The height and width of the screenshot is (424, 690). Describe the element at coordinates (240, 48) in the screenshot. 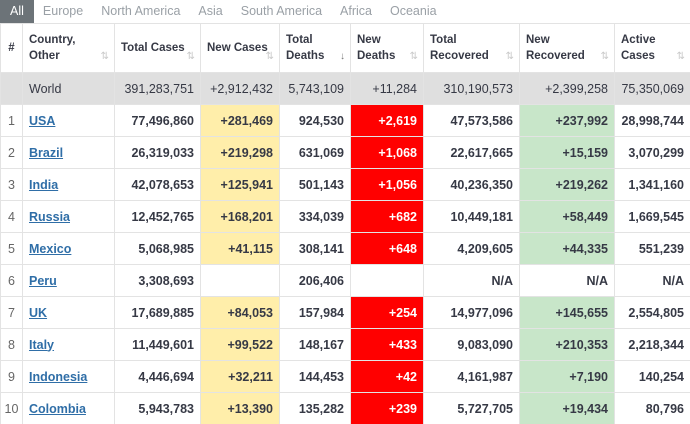

I see `new-cases-header: New Cases ⇅` at that location.